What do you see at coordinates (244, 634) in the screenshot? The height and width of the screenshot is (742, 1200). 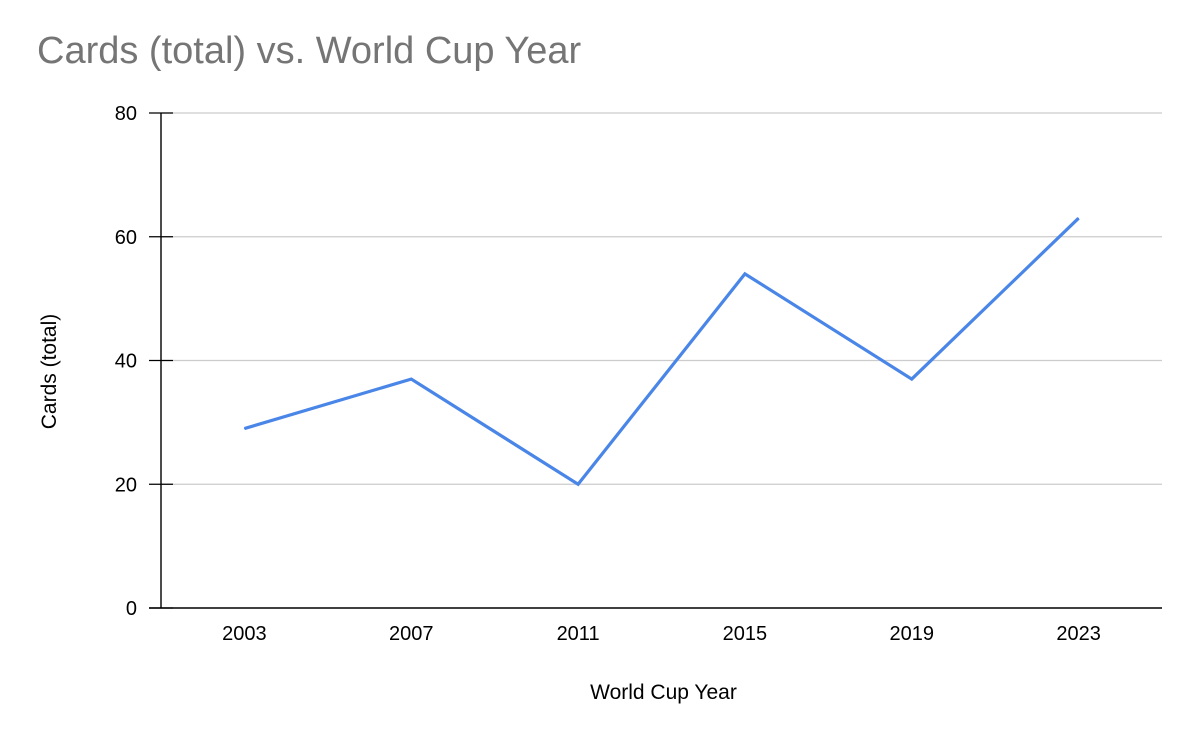 I see `x-tick-label: 2003` at bounding box center [244, 634].